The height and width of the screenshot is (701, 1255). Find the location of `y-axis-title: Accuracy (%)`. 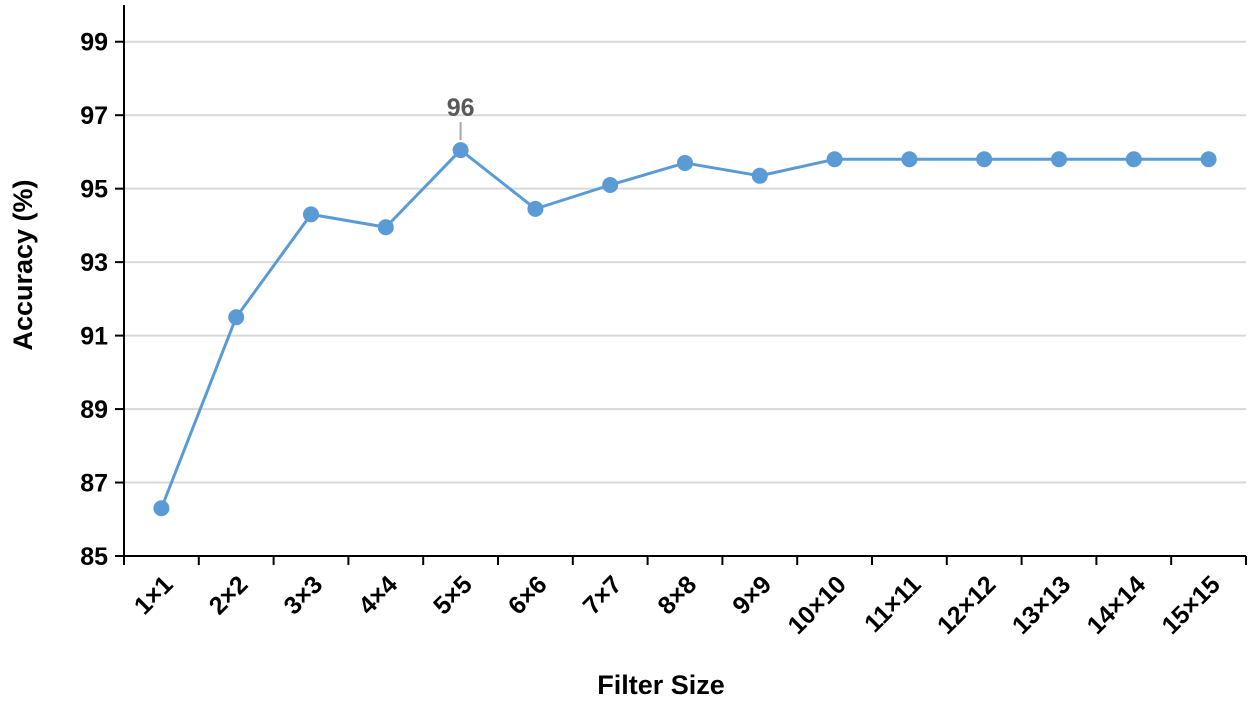

y-axis-title: Accuracy (%) is located at coordinates (23, 264).